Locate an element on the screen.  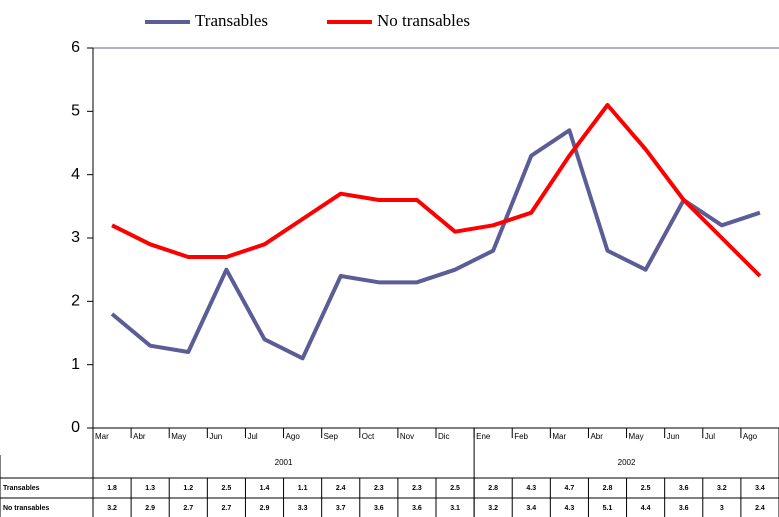
table-cell: 1.2 is located at coordinates (188, 488).